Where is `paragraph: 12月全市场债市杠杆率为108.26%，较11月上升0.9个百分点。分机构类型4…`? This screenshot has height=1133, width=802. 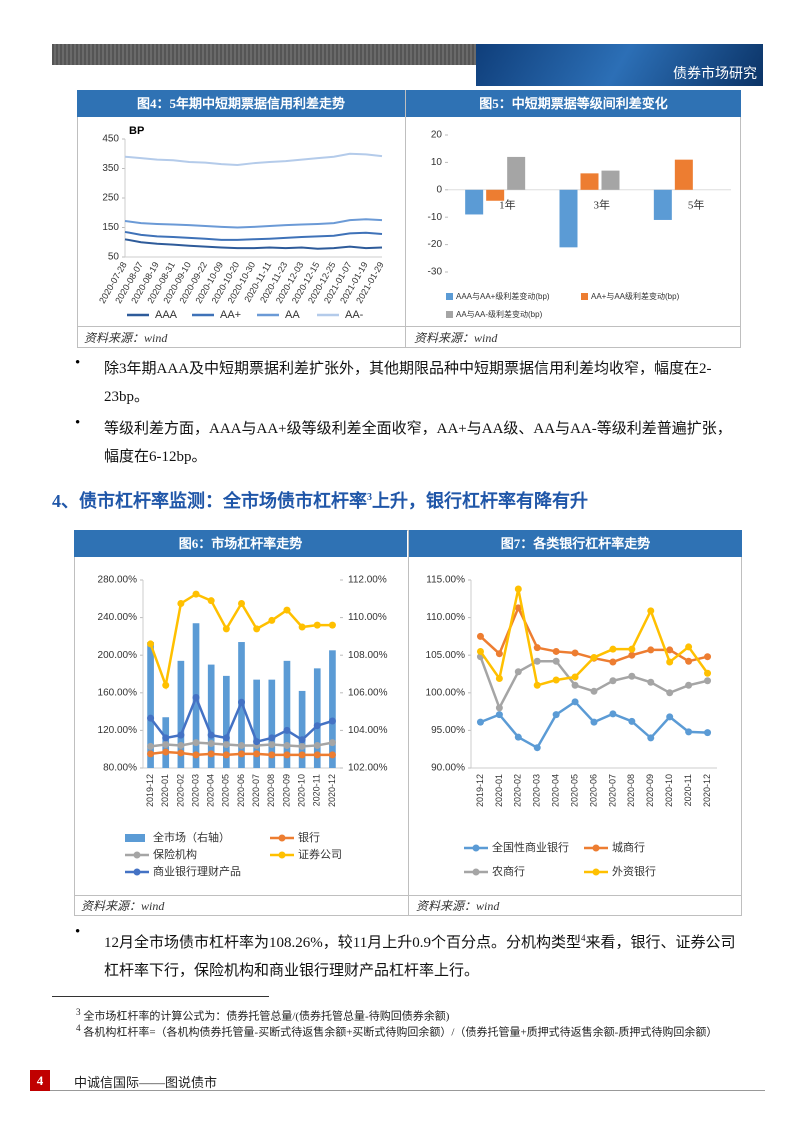 paragraph: 12月全市场债市杠杆率为108.26%，较11月上升0.9个百分点。分机构类型4… is located at coordinates (424, 954).